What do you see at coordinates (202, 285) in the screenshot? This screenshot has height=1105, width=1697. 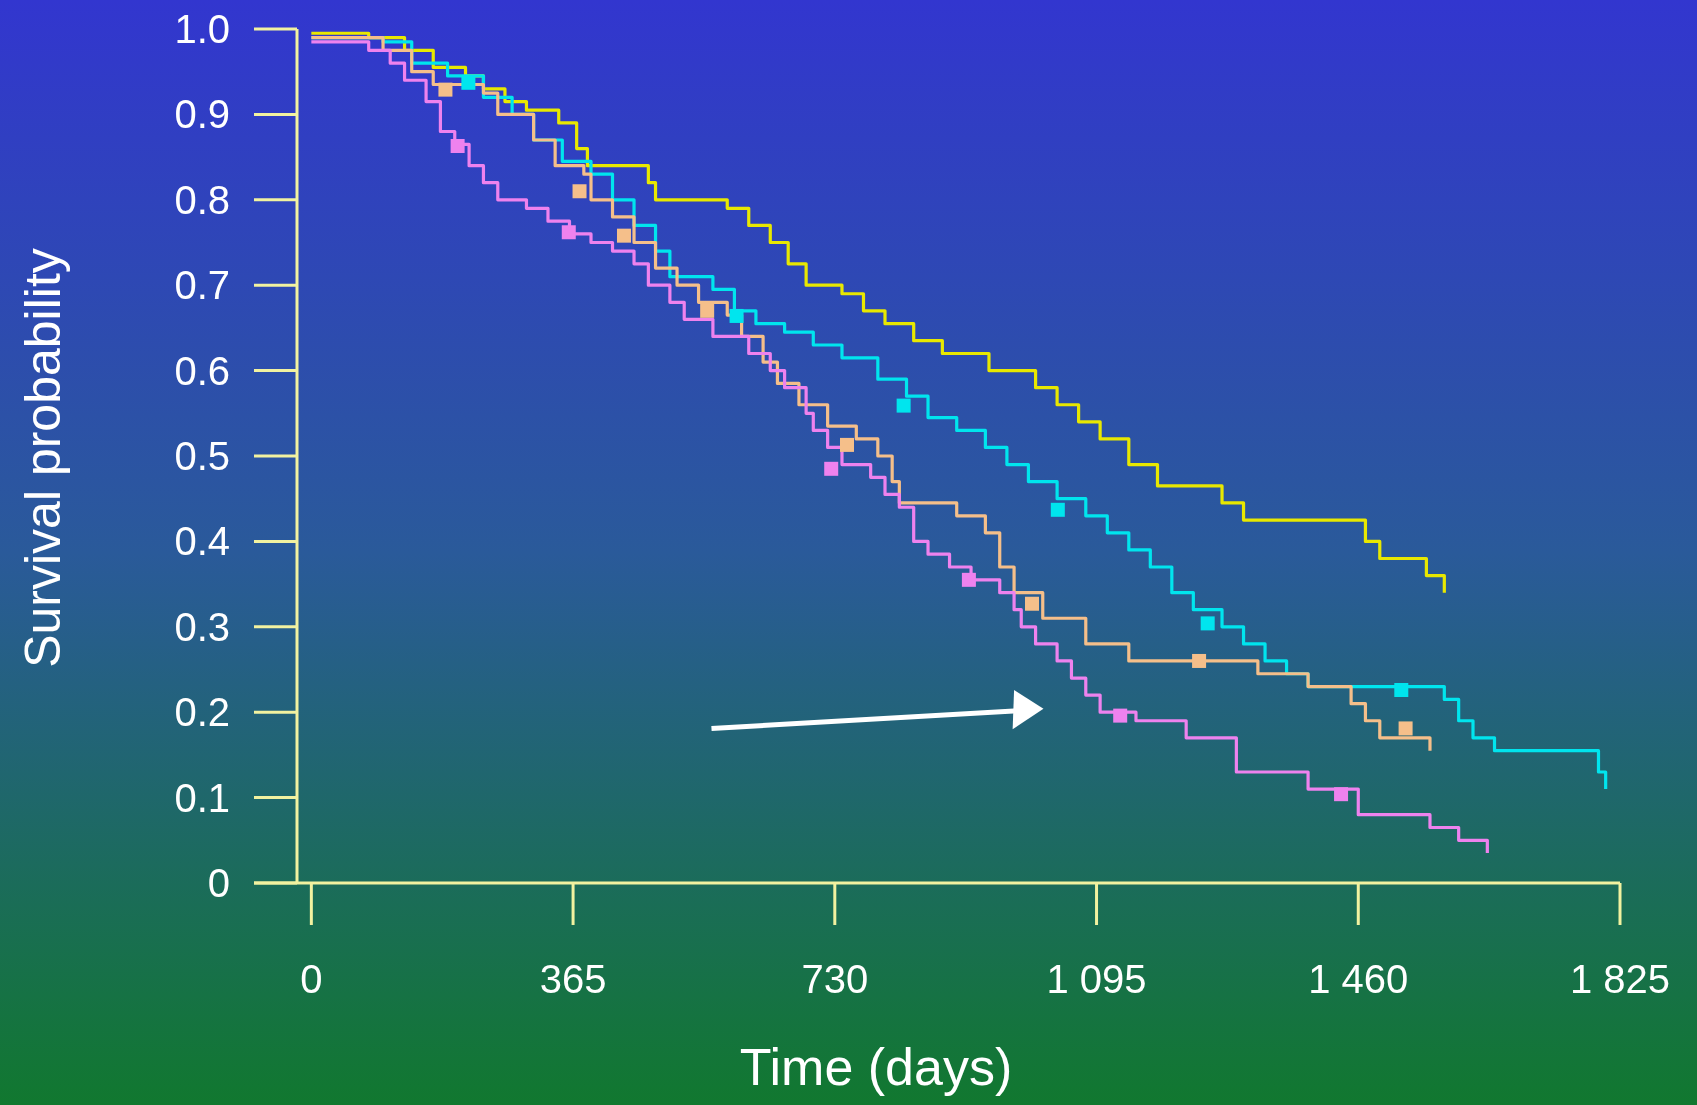 I see `y-tick-label: 0.7` at bounding box center [202, 285].